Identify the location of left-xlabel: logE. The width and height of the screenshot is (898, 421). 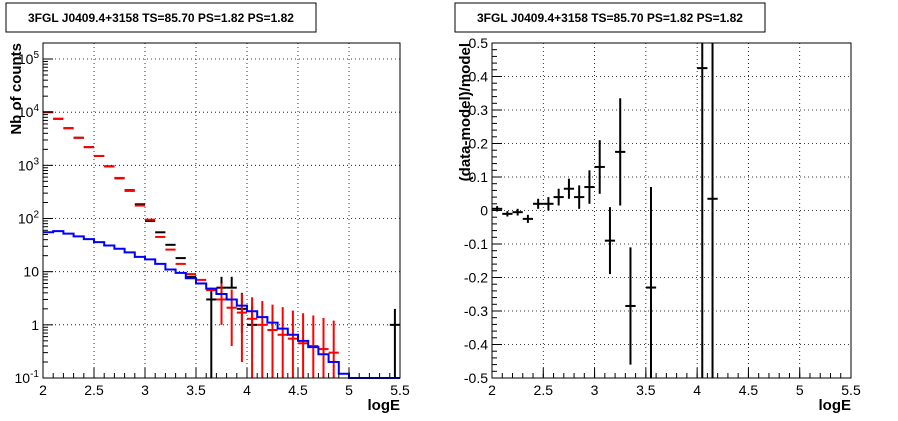
(384, 405).